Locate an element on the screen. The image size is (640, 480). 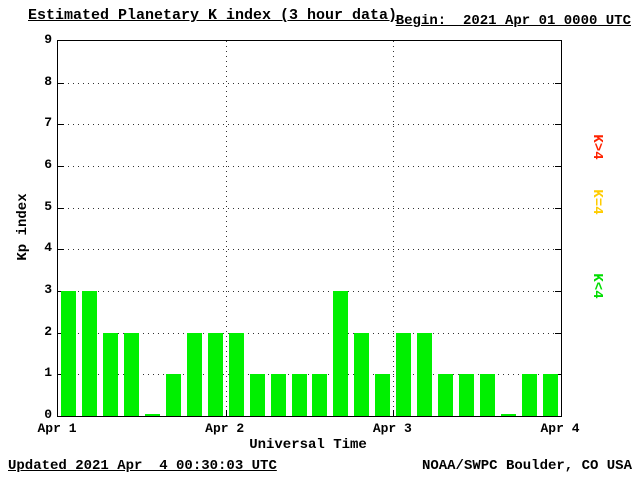
y-tick-label: 4 is located at coordinates (48, 248).